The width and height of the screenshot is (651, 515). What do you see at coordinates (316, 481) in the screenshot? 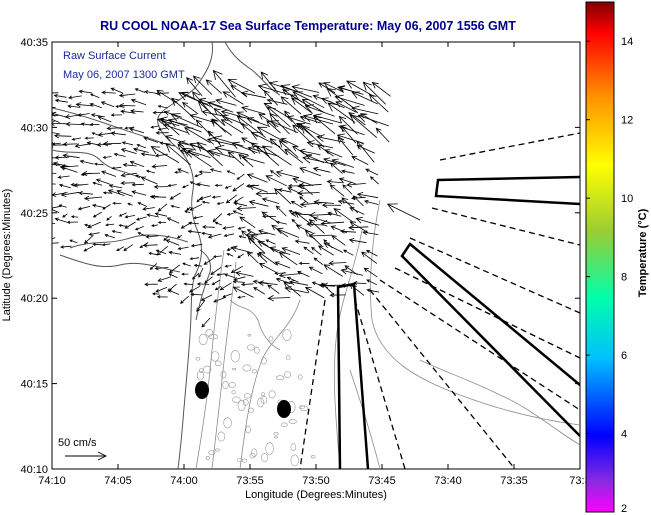
I see `x-tick-label: 73:50` at bounding box center [316, 481].